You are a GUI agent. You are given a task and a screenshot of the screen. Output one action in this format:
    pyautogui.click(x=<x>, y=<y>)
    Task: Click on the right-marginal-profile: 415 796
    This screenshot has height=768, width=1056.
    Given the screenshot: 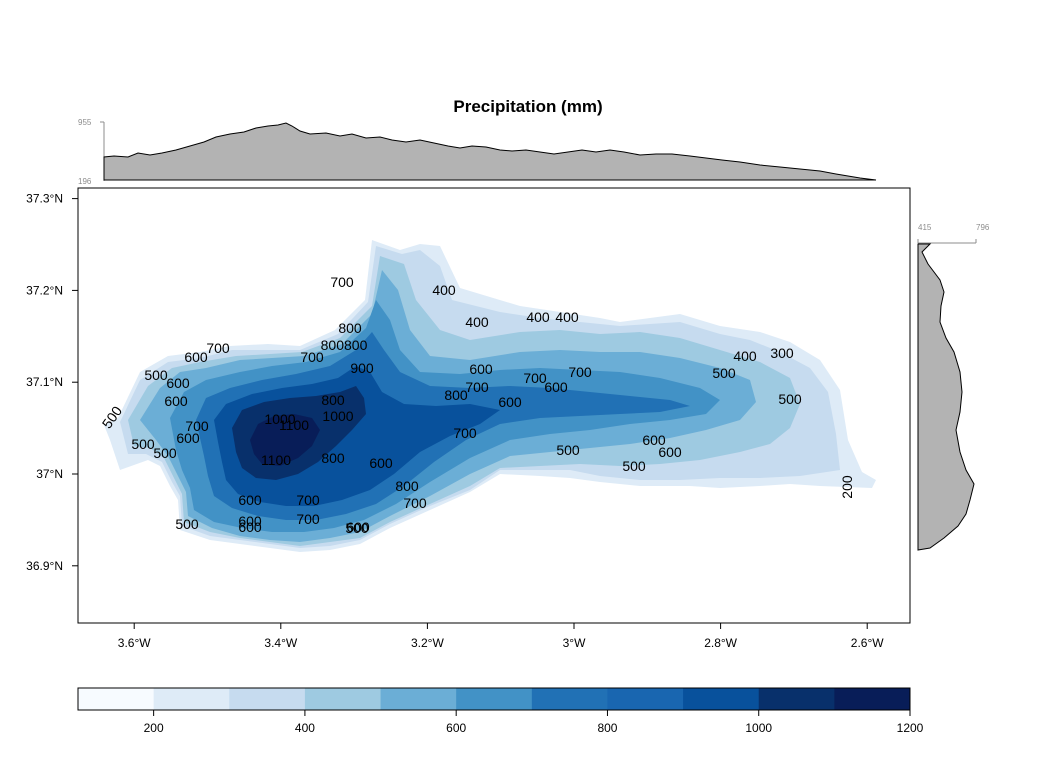 What is the action you would take?
    pyautogui.click(x=953, y=387)
    